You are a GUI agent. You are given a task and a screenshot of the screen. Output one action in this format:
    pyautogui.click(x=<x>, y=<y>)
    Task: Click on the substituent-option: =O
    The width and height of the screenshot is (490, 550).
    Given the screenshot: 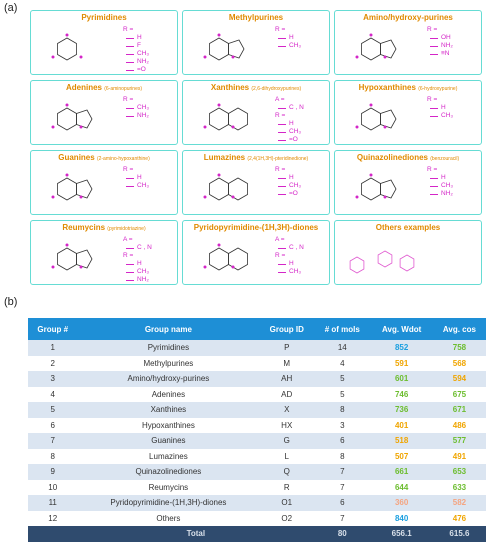 What is the action you would take?
    pyautogui.click(x=289, y=140)
    